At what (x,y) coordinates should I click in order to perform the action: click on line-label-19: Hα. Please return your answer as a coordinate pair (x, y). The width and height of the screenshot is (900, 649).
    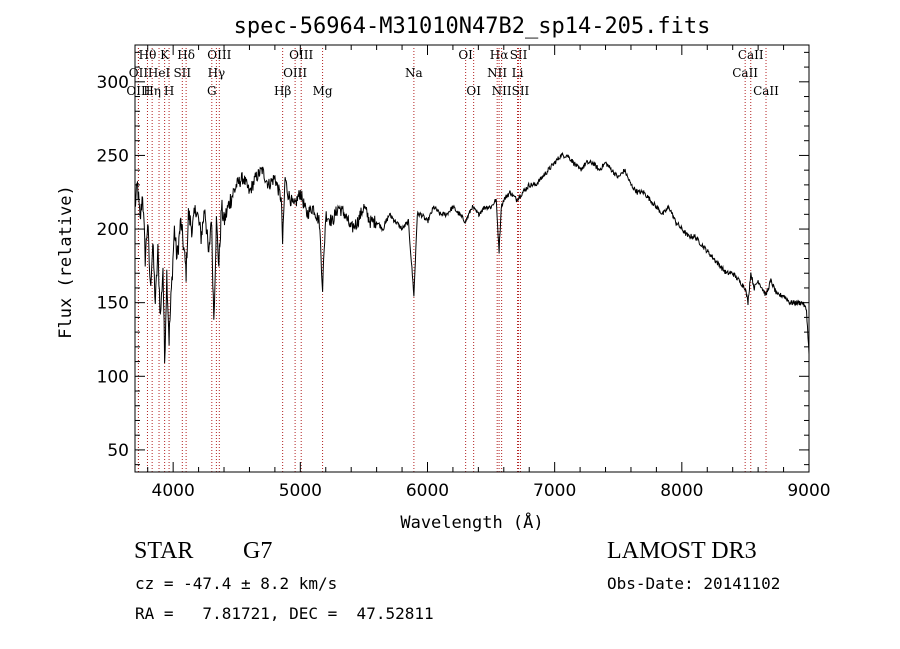
    Looking at the image, I should click on (499, 55).